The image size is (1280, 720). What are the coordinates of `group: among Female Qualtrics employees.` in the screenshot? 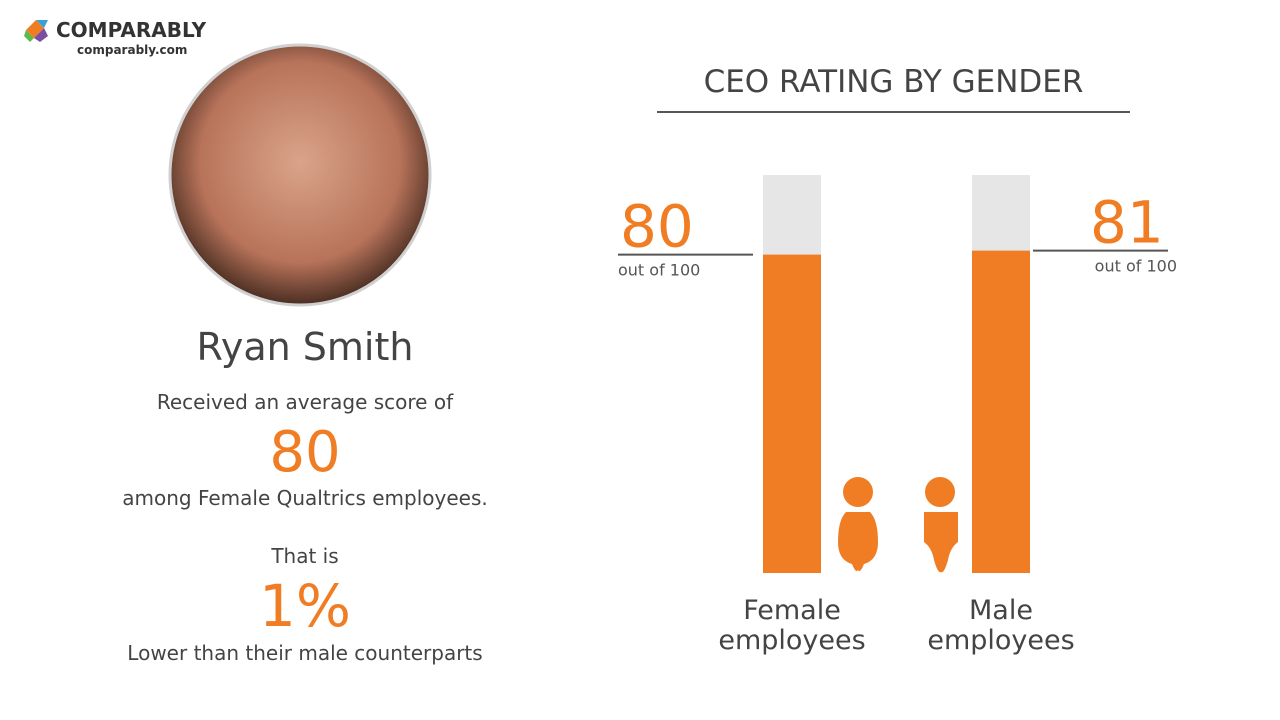 It's located at (305, 498).